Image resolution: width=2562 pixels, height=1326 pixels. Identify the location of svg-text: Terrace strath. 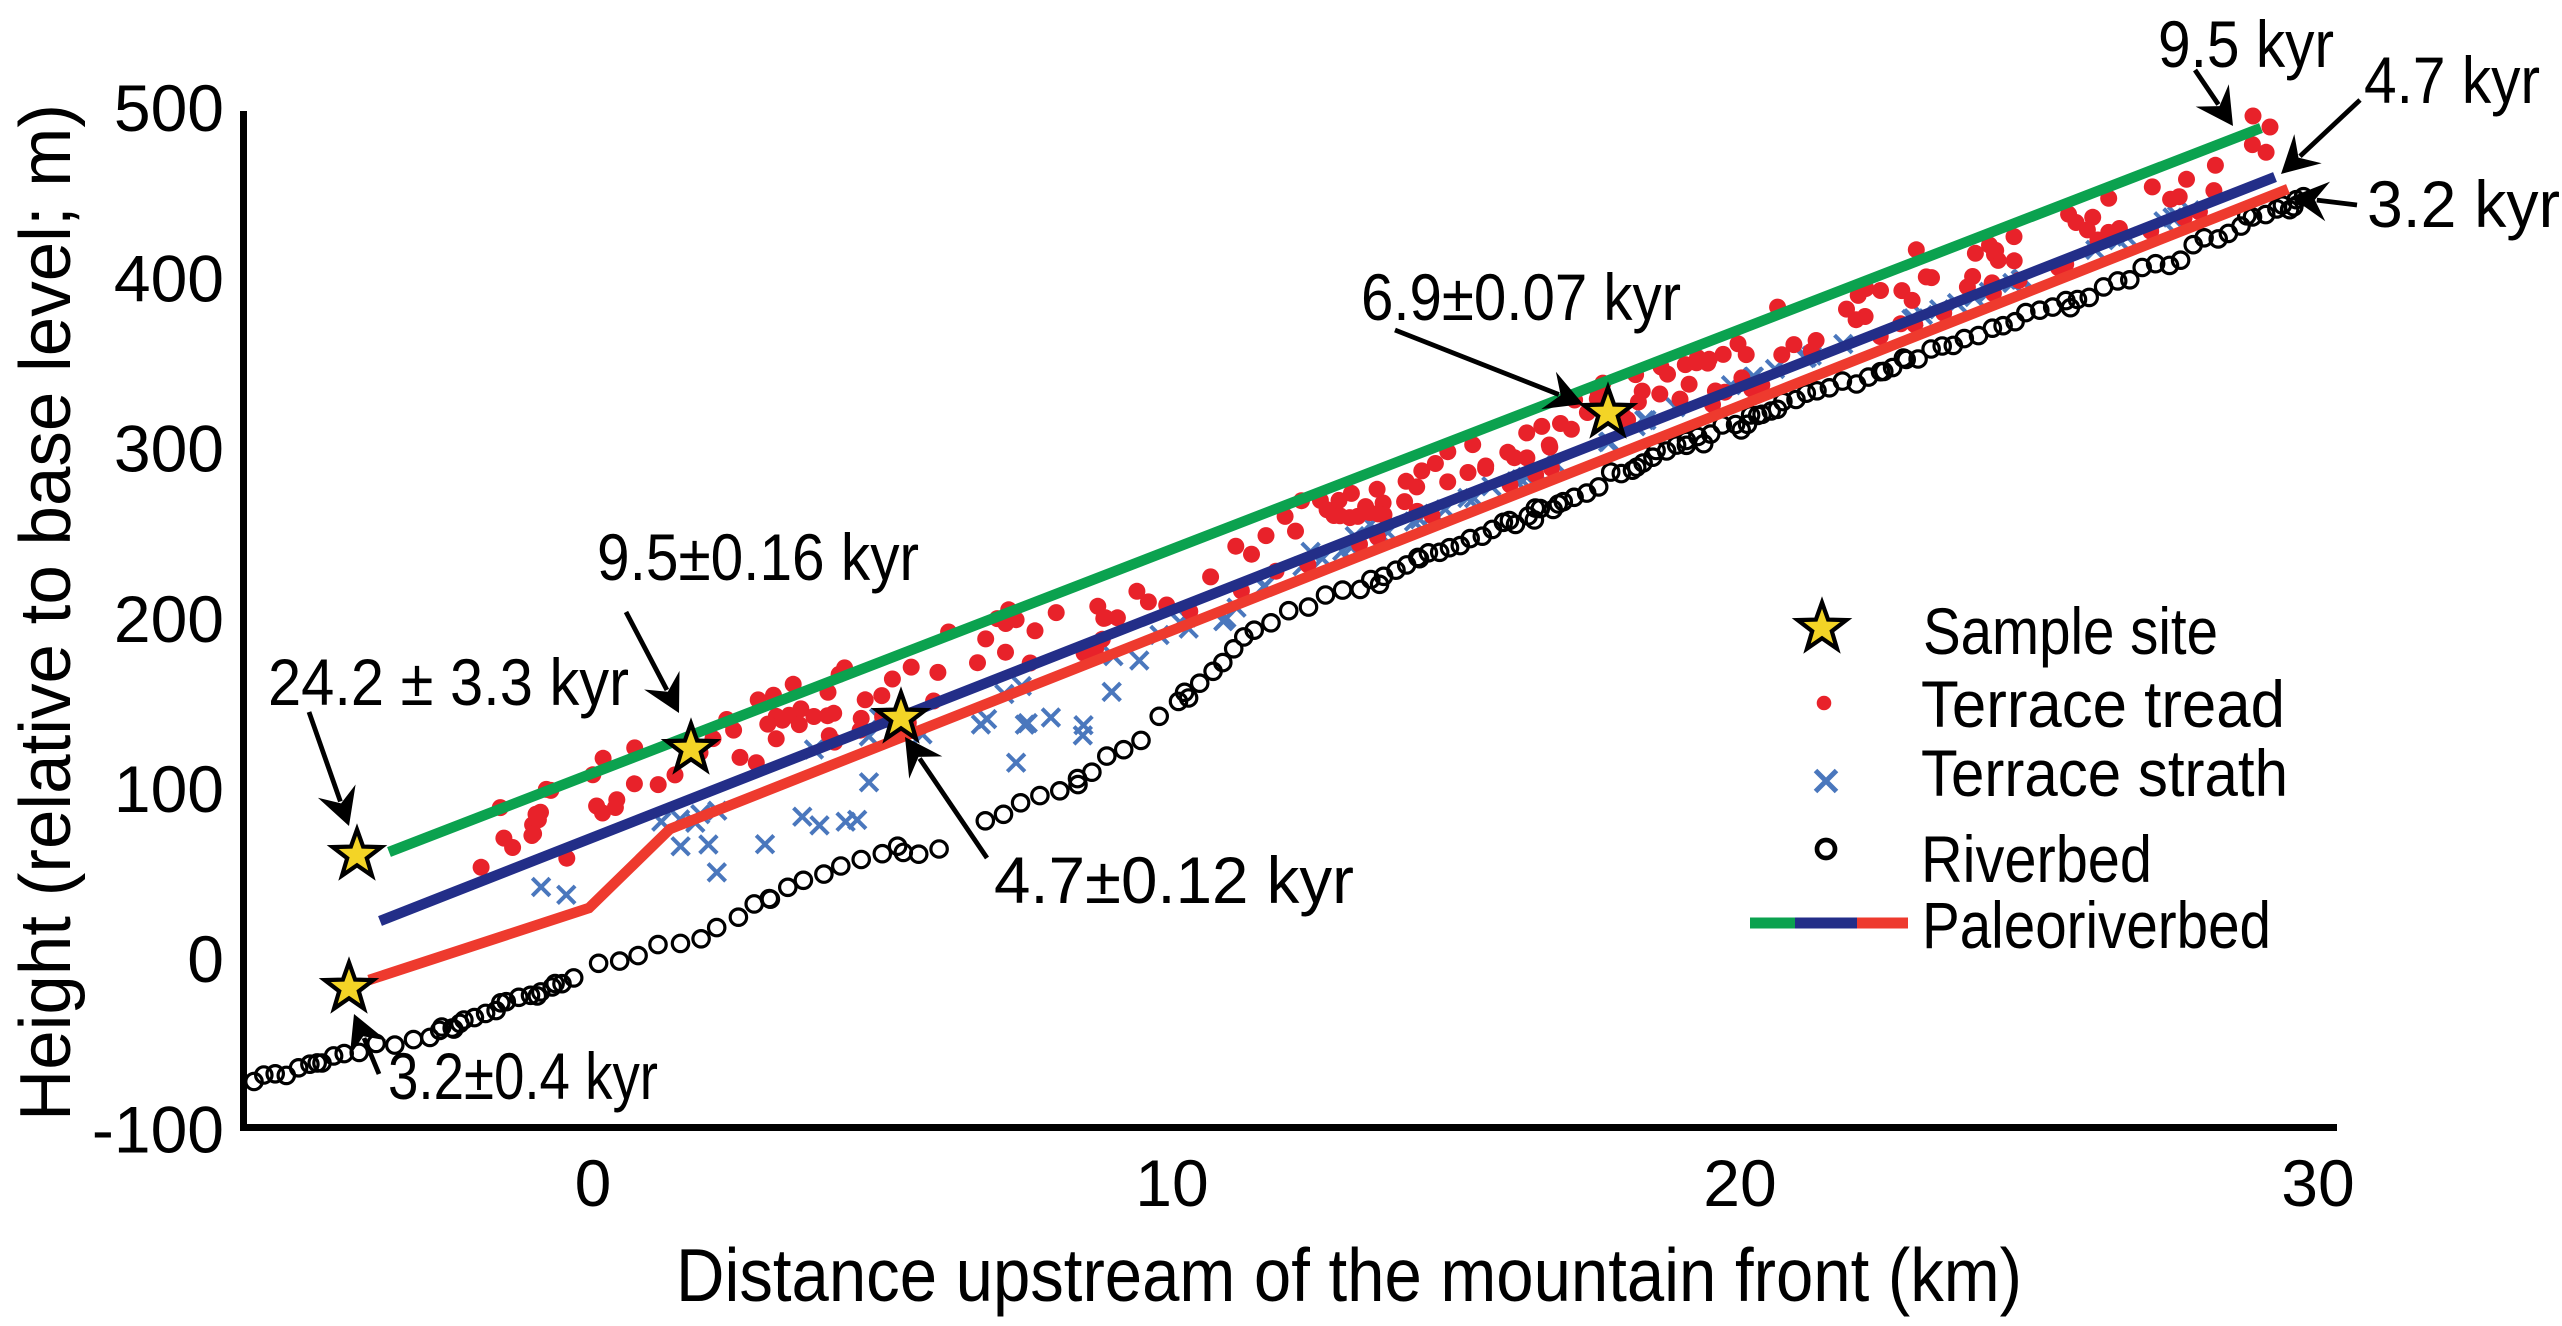
(2104, 773).